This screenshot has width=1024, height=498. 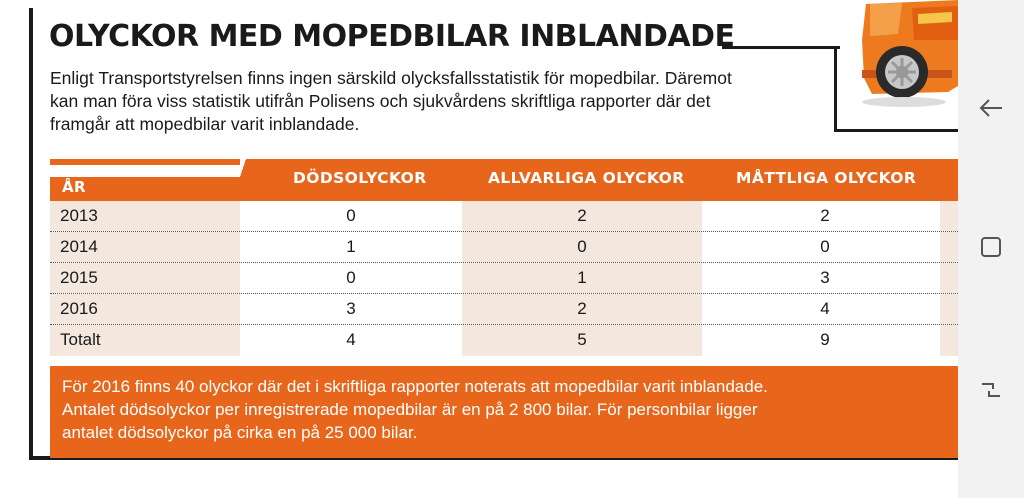 What do you see at coordinates (781, 47) in the screenshot?
I see `title-rule` at bounding box center [781, 47].